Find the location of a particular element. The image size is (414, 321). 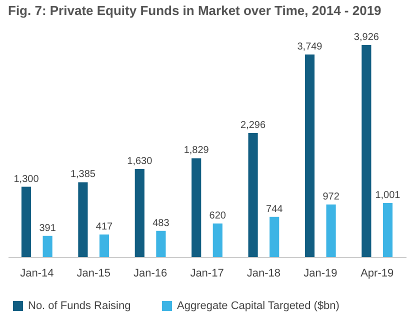

x-tick-label: Jan-15 is located at coordinates (93, 274).